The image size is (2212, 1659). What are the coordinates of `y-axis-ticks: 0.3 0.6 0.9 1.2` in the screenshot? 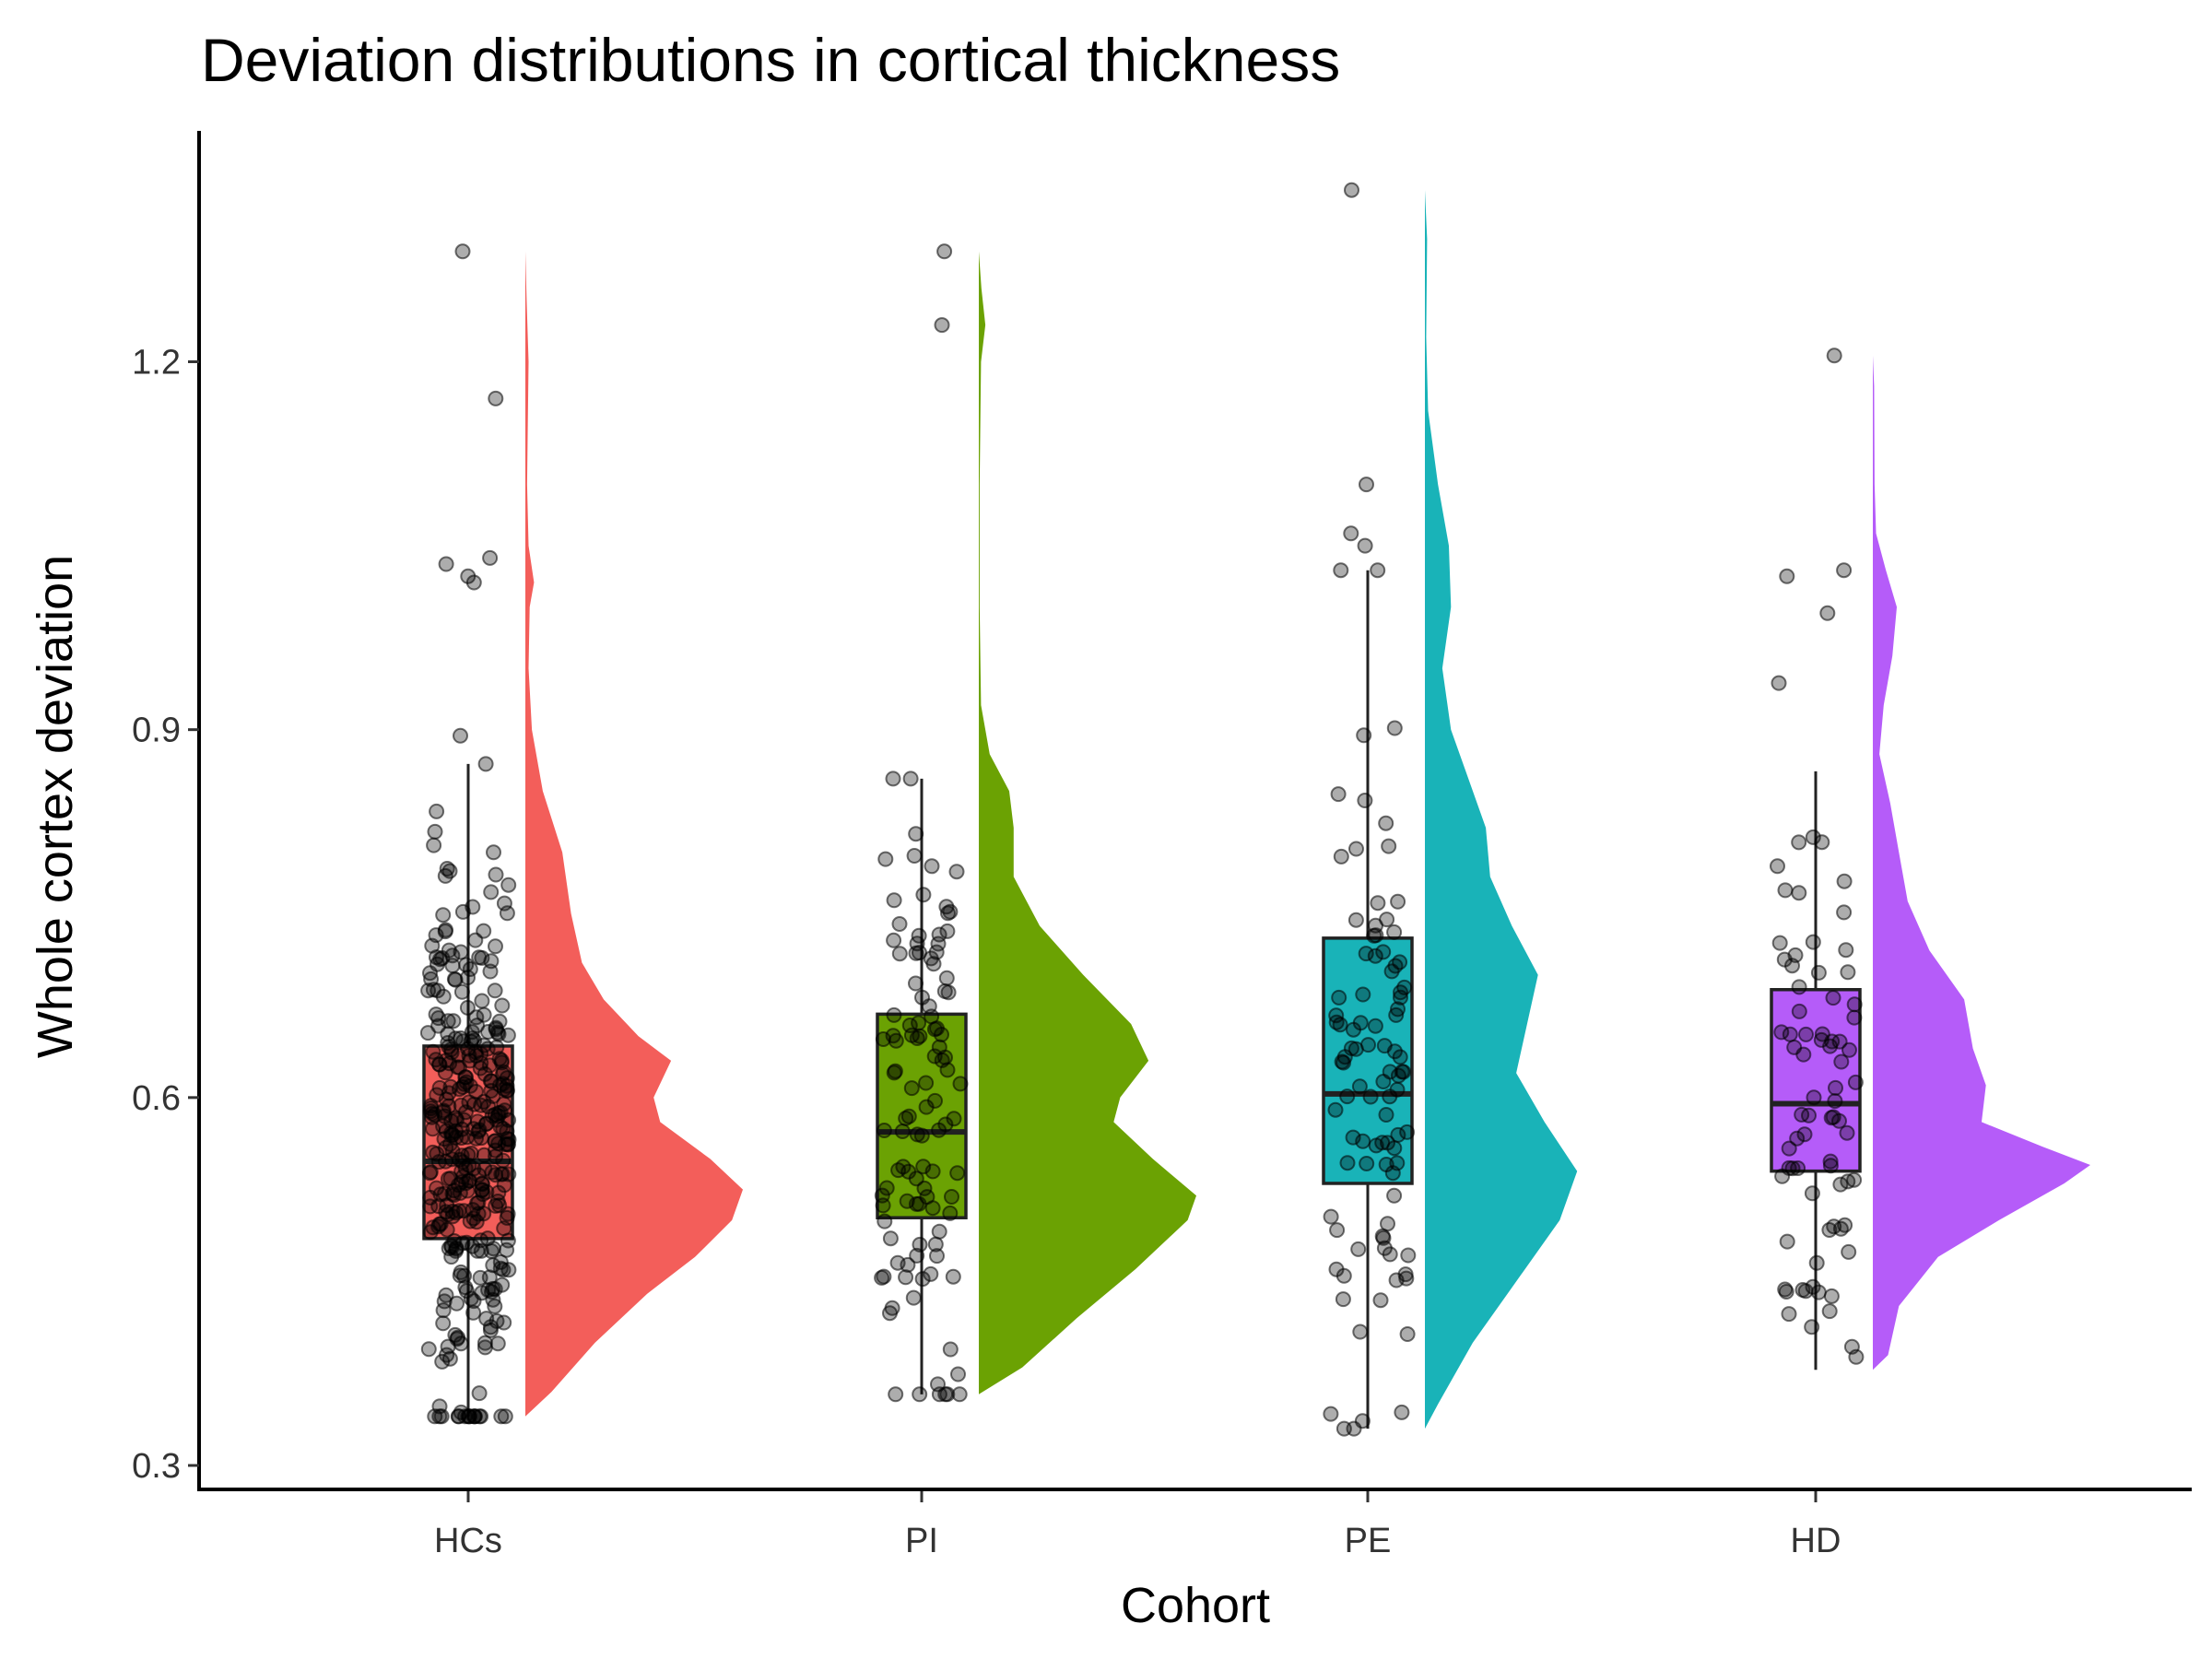 It's located at (165, 915).